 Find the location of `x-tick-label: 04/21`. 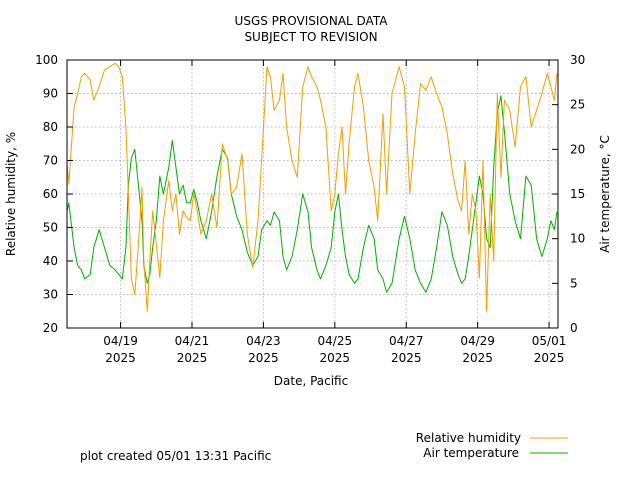

x-tick-label: 04/21 is located at coordinates (192, 341).